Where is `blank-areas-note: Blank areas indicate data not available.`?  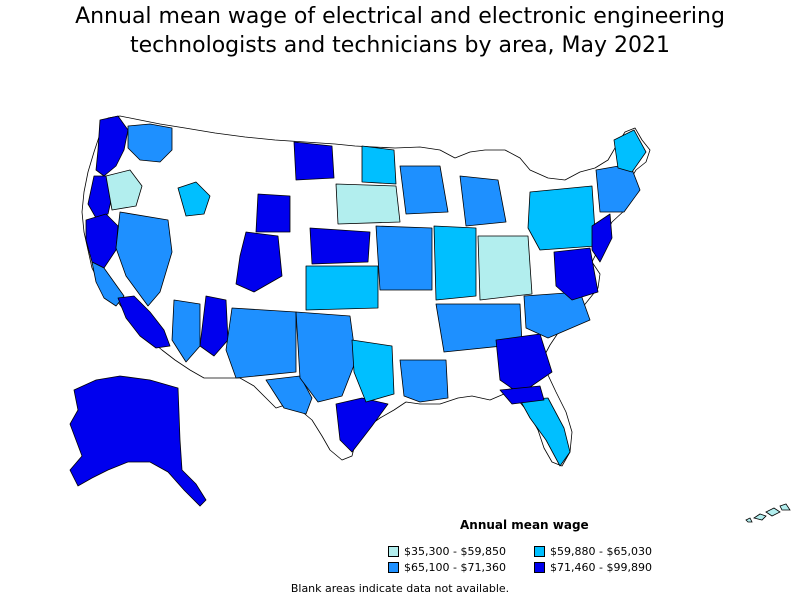 blank-areas-note: Blank areas indicate data not available. is located at coordinates (400, 588).